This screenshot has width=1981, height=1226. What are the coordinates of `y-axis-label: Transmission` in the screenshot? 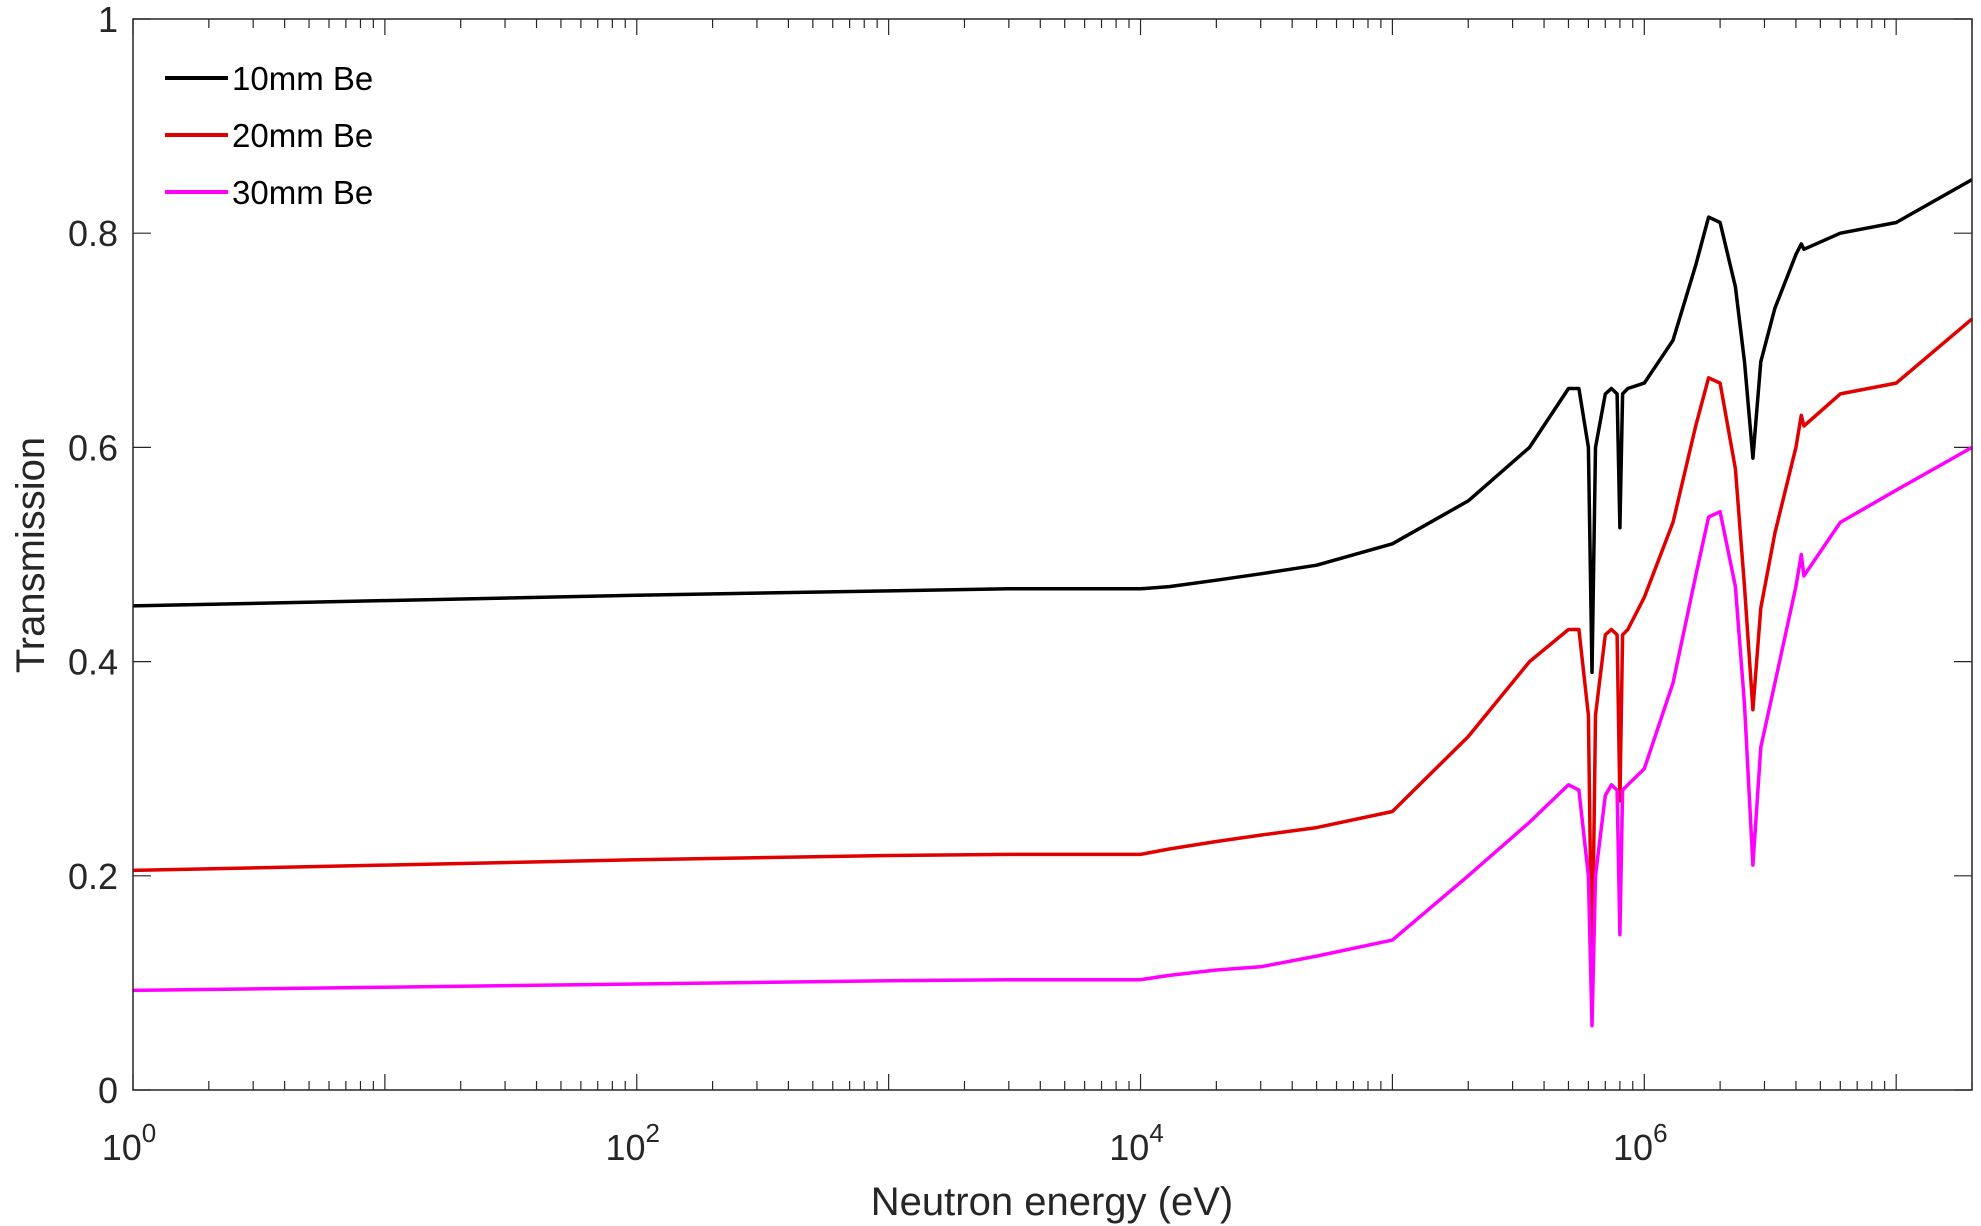 It's located at (31, 555).